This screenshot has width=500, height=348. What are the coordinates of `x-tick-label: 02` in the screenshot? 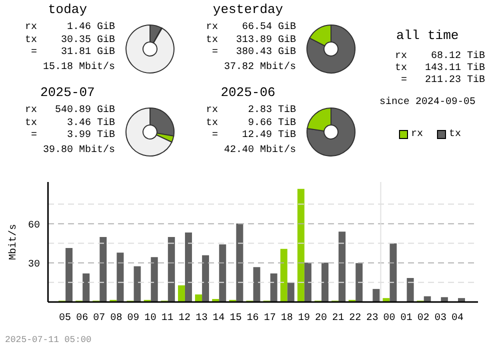 It's located at (423, 318).